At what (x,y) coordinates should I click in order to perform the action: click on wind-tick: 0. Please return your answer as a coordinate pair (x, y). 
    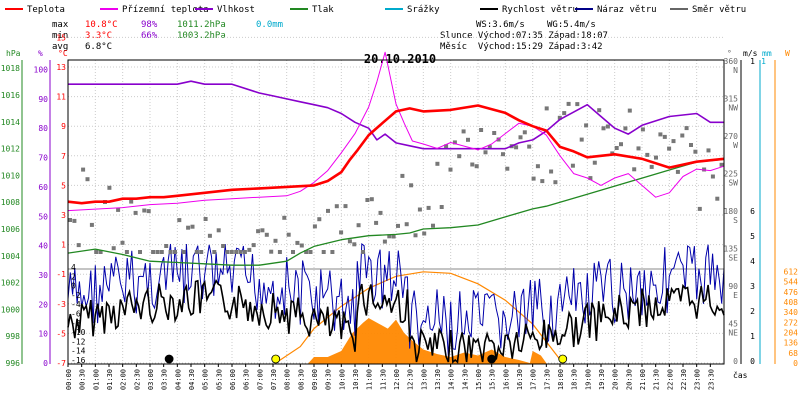
    Looking at the image, I should click on (752, 361).